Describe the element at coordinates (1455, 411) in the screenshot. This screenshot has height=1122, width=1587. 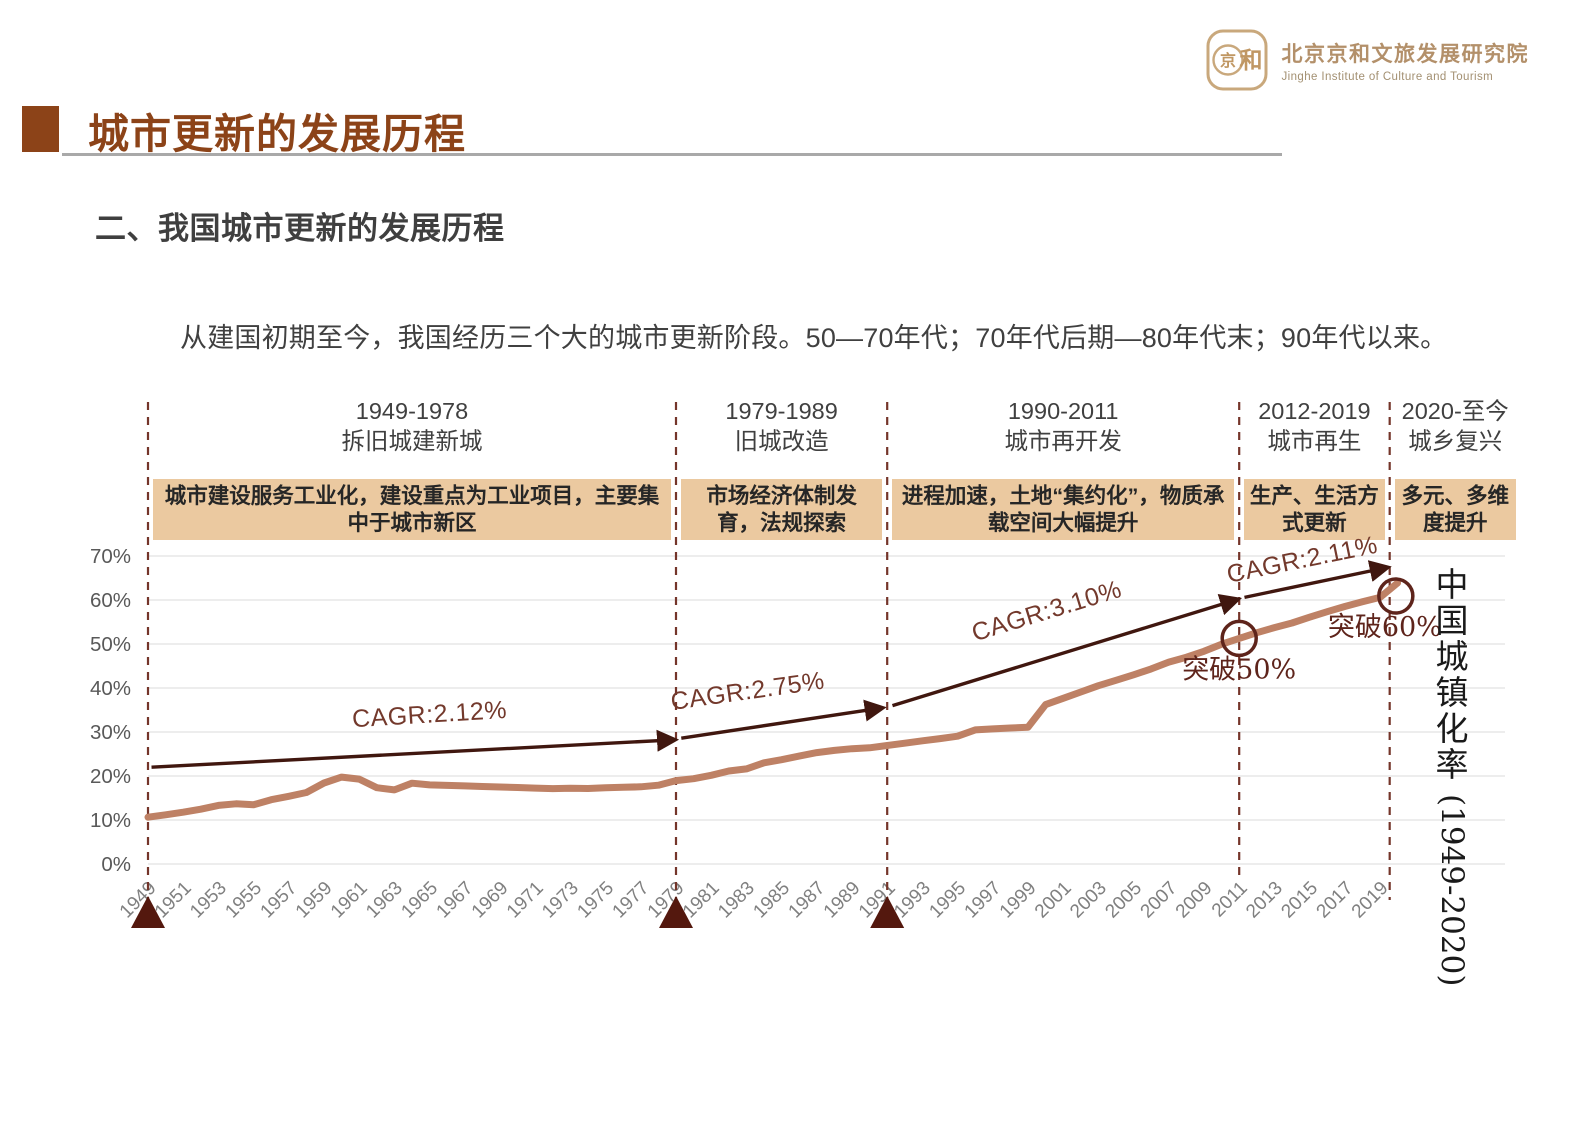
I see `period-years: 2020-至今` at that location.